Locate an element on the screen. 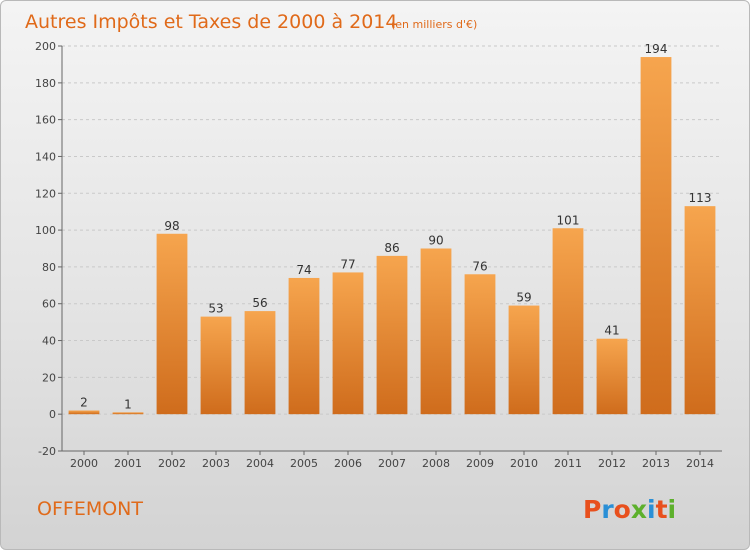 This screenshot has height=550, width=750. data-label-2014: 113 is located at coordinates (700, 198).